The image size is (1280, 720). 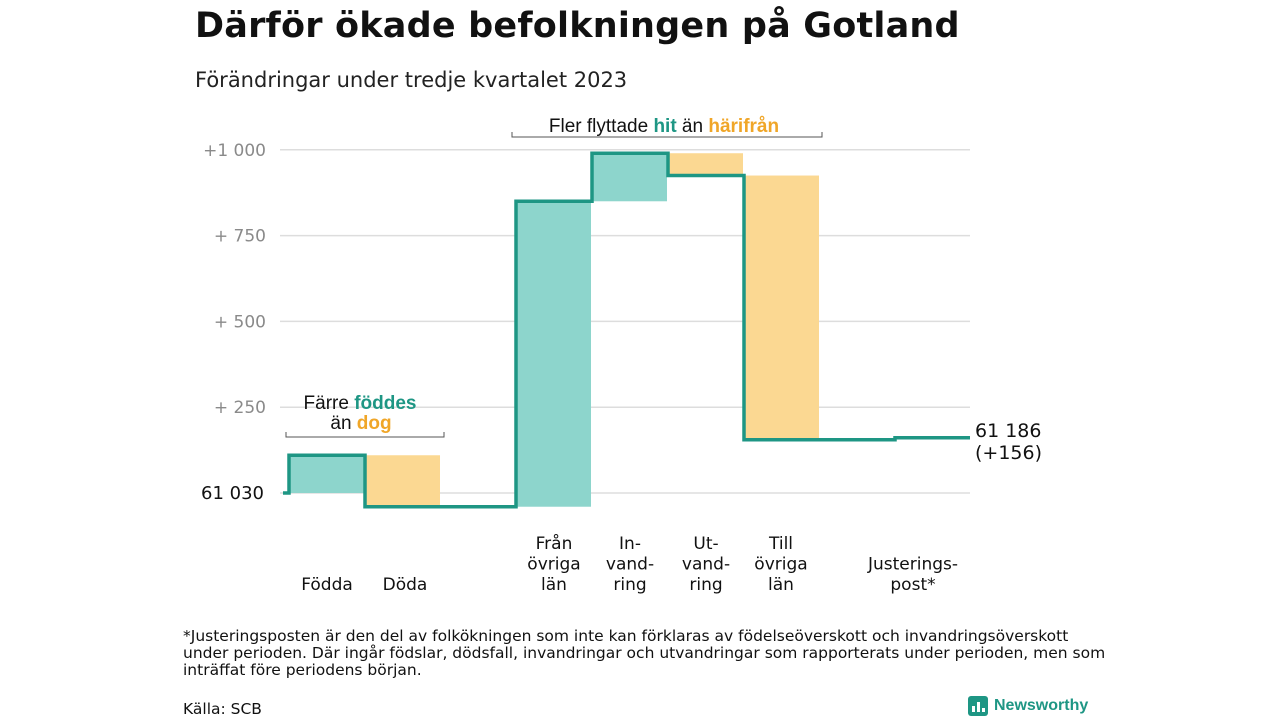 I want to click on x-tick-label: Ut-, so click(x=705, y=544).